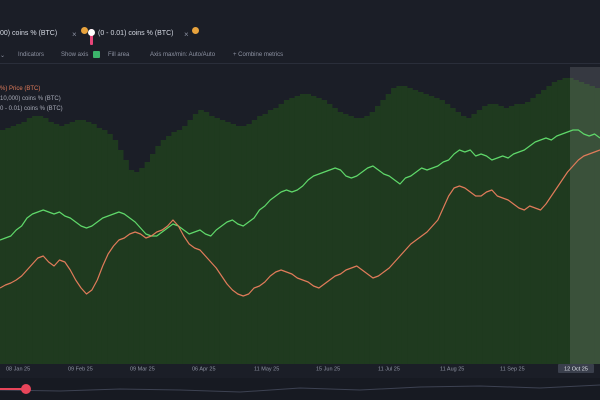  I want to click on legend-price: %) Price (BTC), so click(20, 89).